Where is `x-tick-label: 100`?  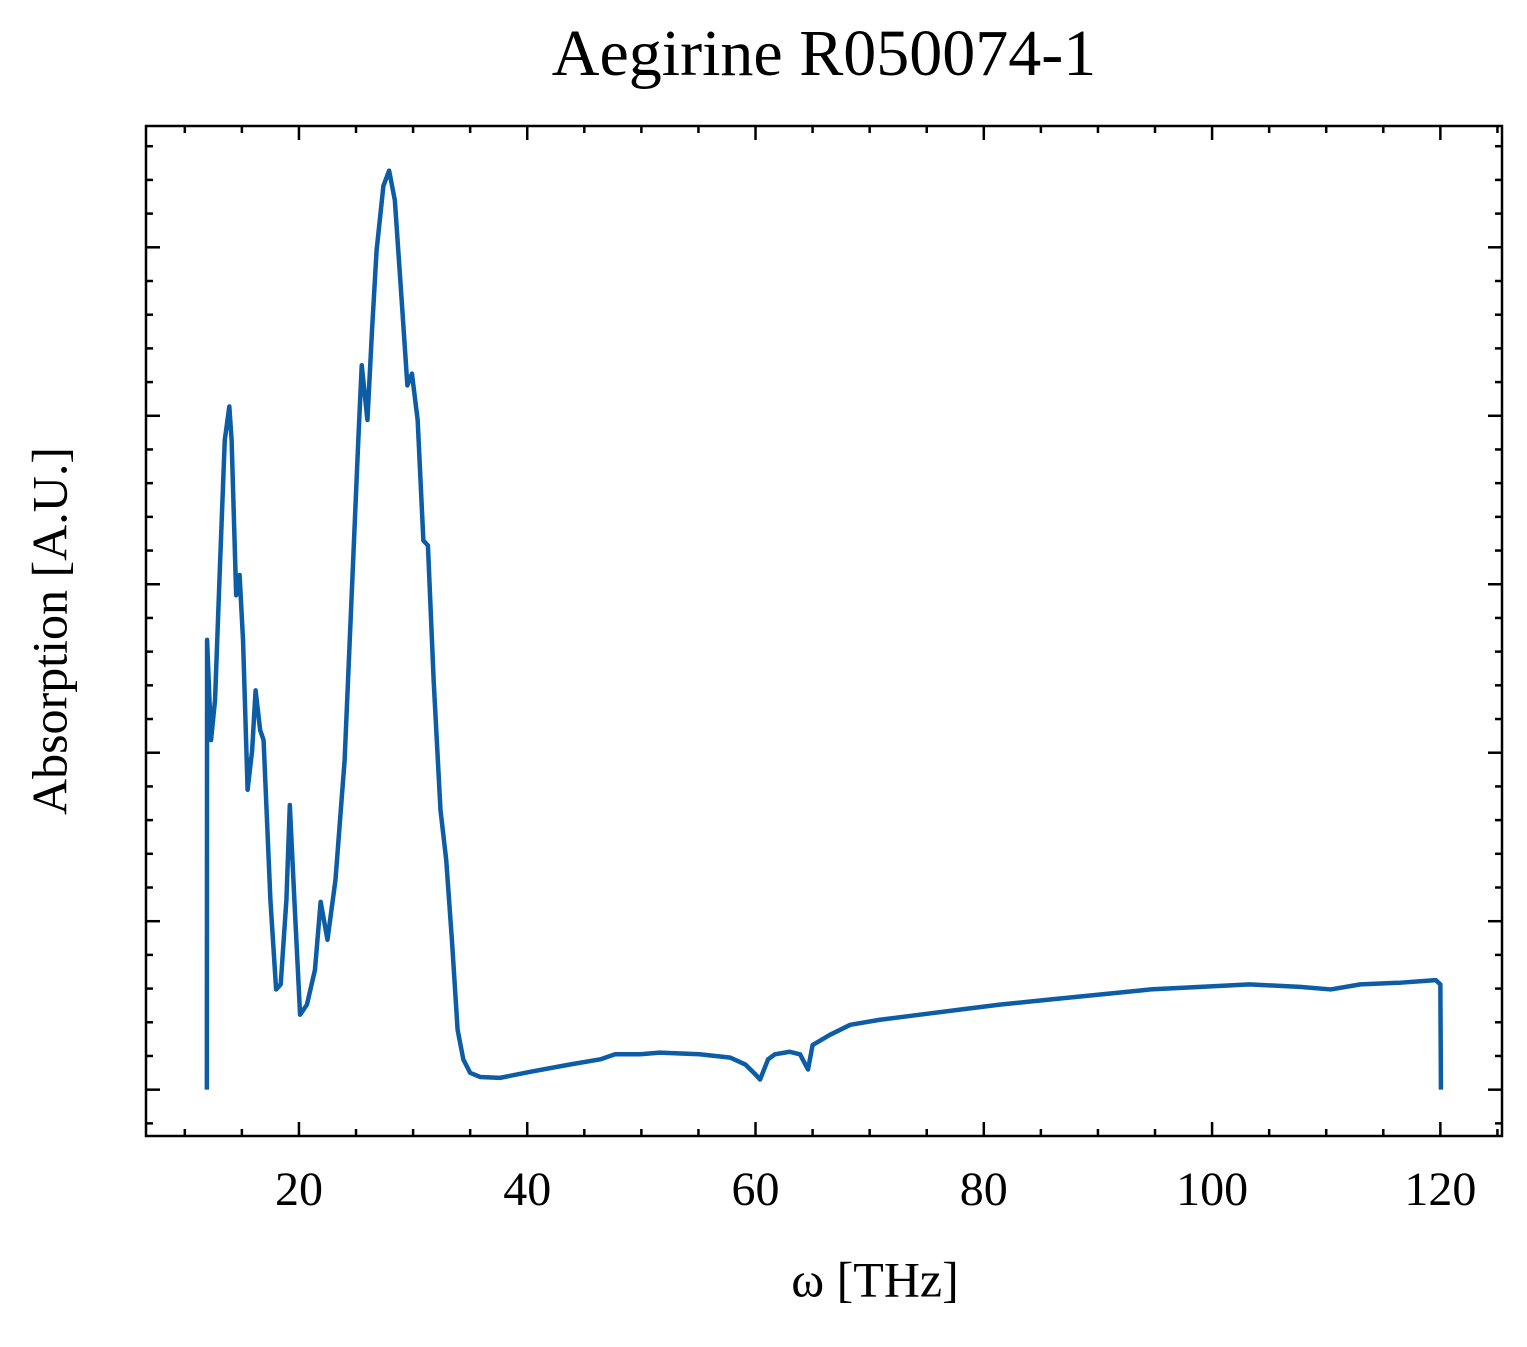 x-tick-label: 100 is located at coordinates (1212, 1189).